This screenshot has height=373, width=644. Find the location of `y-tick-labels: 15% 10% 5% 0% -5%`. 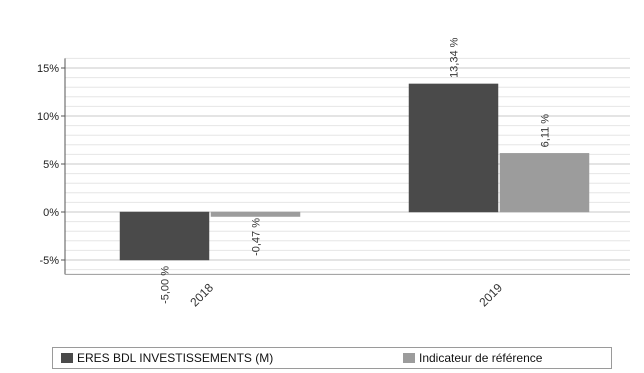

y-tick-labels: 15% 10% 5% 0% -5% is located at coordinates (48, 165).